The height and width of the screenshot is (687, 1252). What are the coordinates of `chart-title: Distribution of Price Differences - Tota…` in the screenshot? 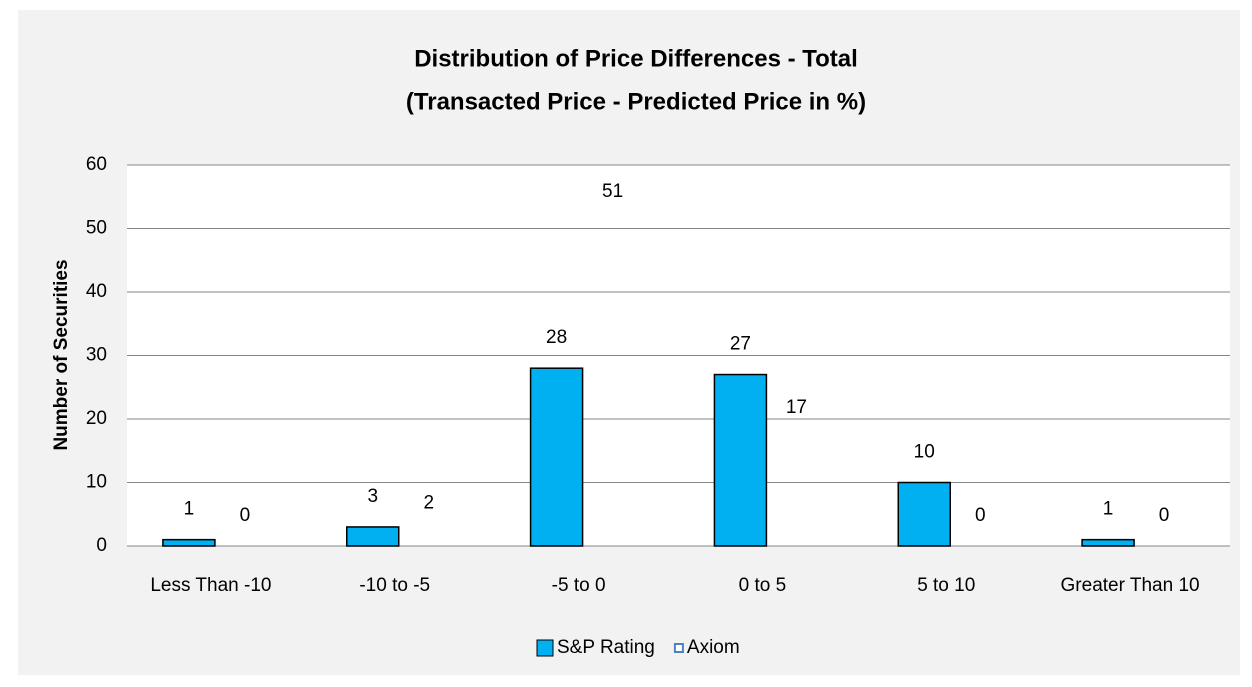 It's located at (636, 58).